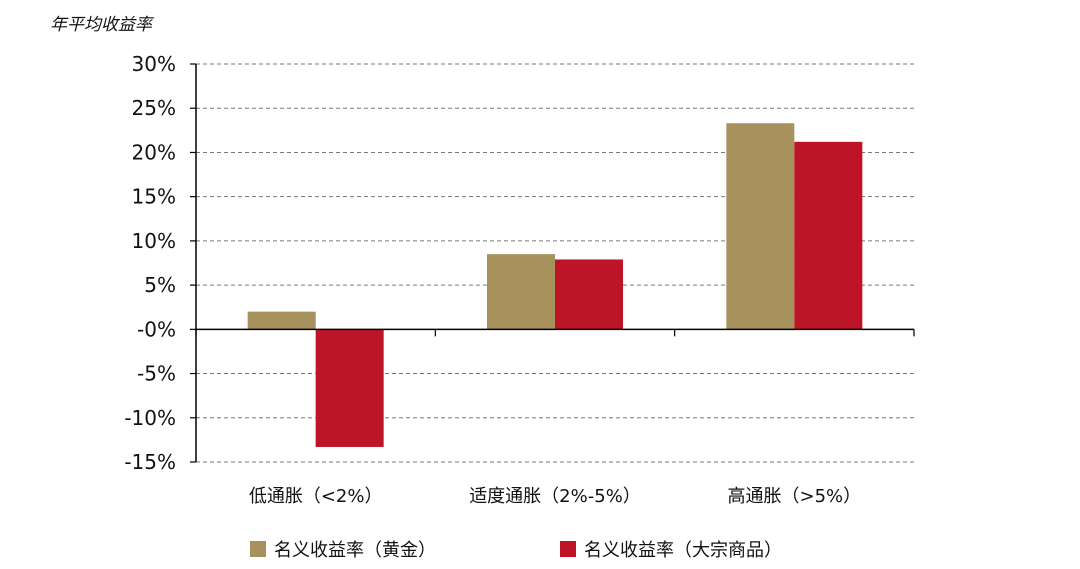 The width and height of the screenshot is (1080, 569). I want to click on y-tick-label: 15%, so click(154, 197).